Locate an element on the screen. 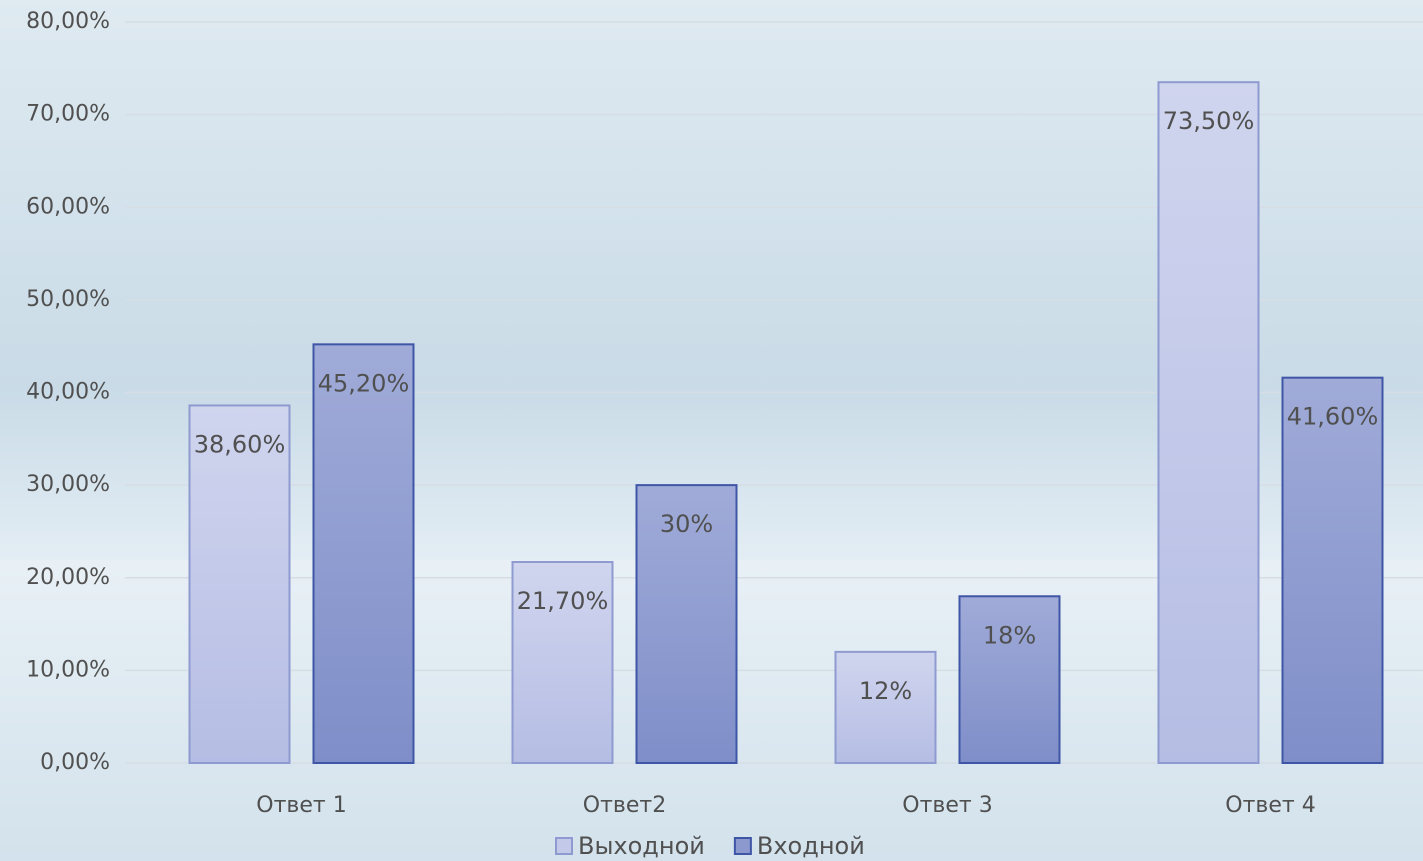  y-tick-label: 70,00% is located at coordinates (68, 114).